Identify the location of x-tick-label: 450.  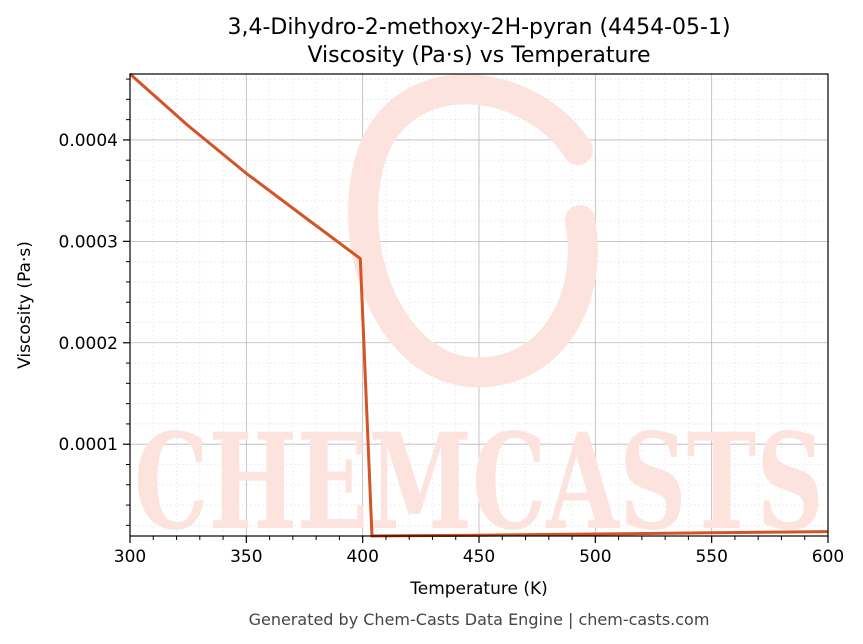
(479, 557).